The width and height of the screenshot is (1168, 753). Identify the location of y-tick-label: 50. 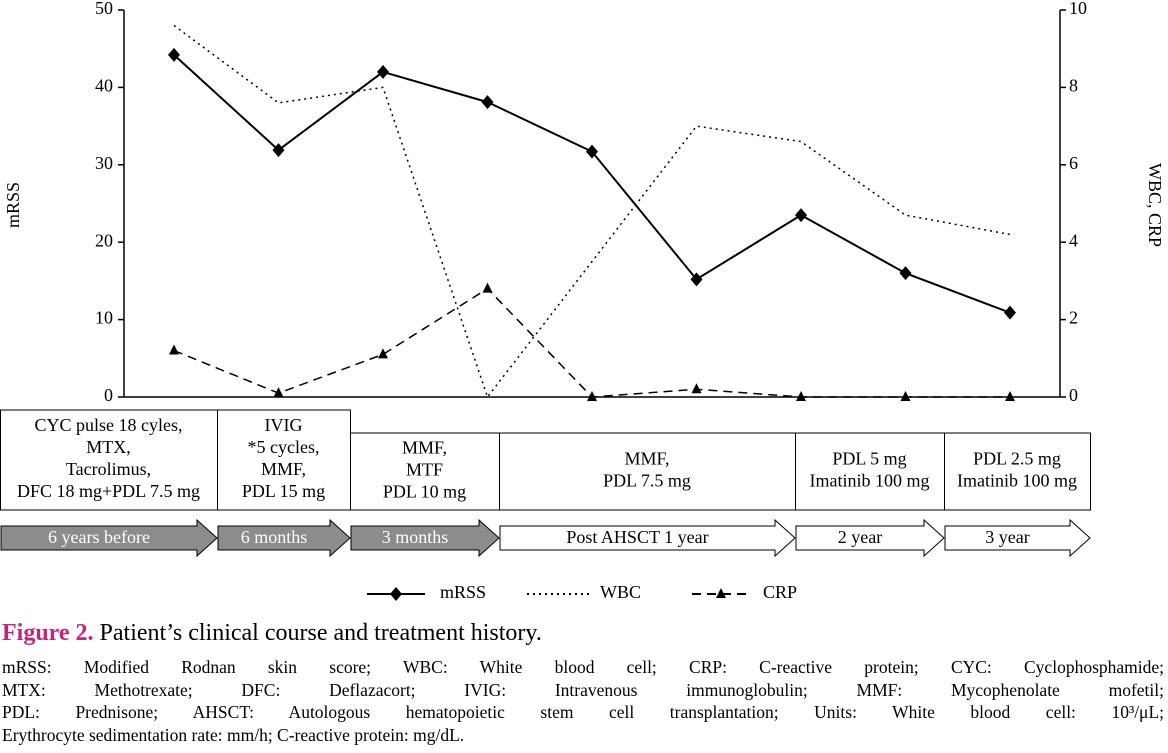
(104, 9).